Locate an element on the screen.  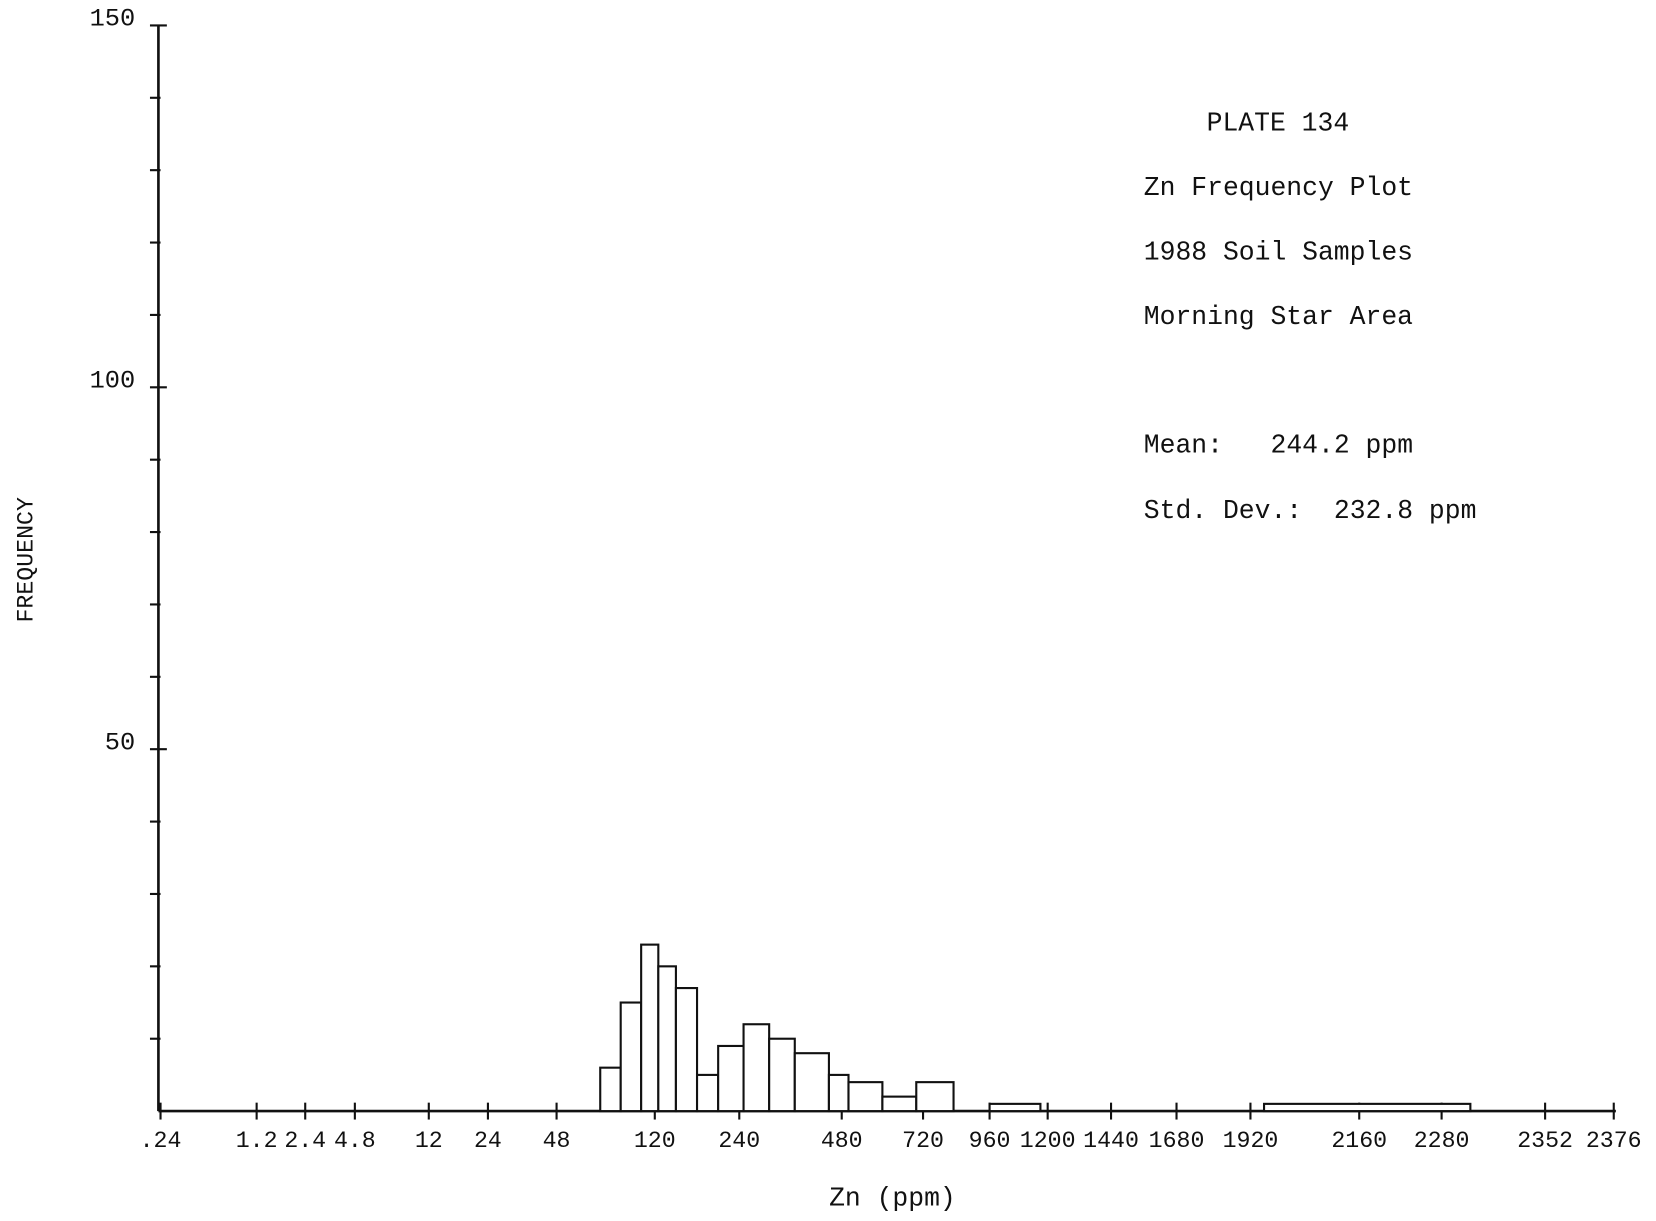
x-tick-label: 2352 is located at coordinates (1545, 1141).